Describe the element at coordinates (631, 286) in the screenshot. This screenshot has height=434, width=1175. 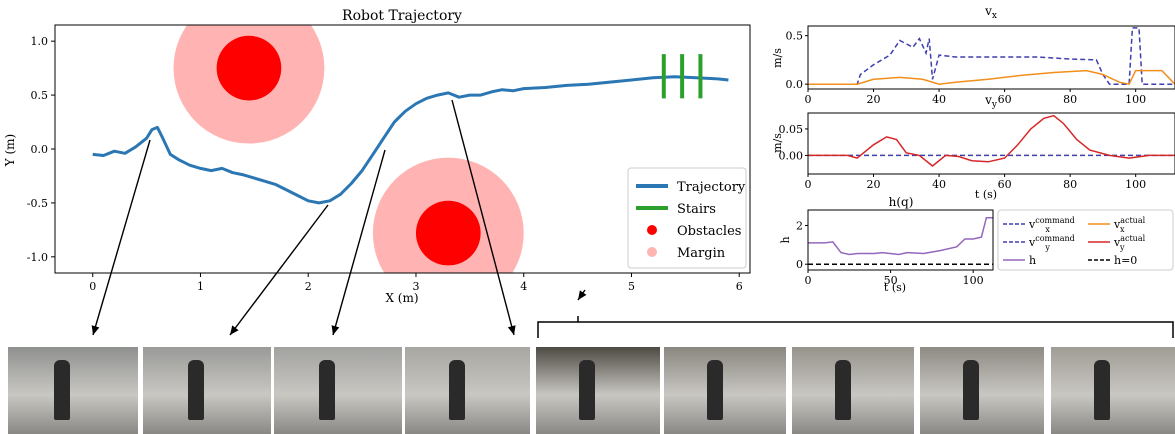
I see `x-tick-label: 5` at that location.